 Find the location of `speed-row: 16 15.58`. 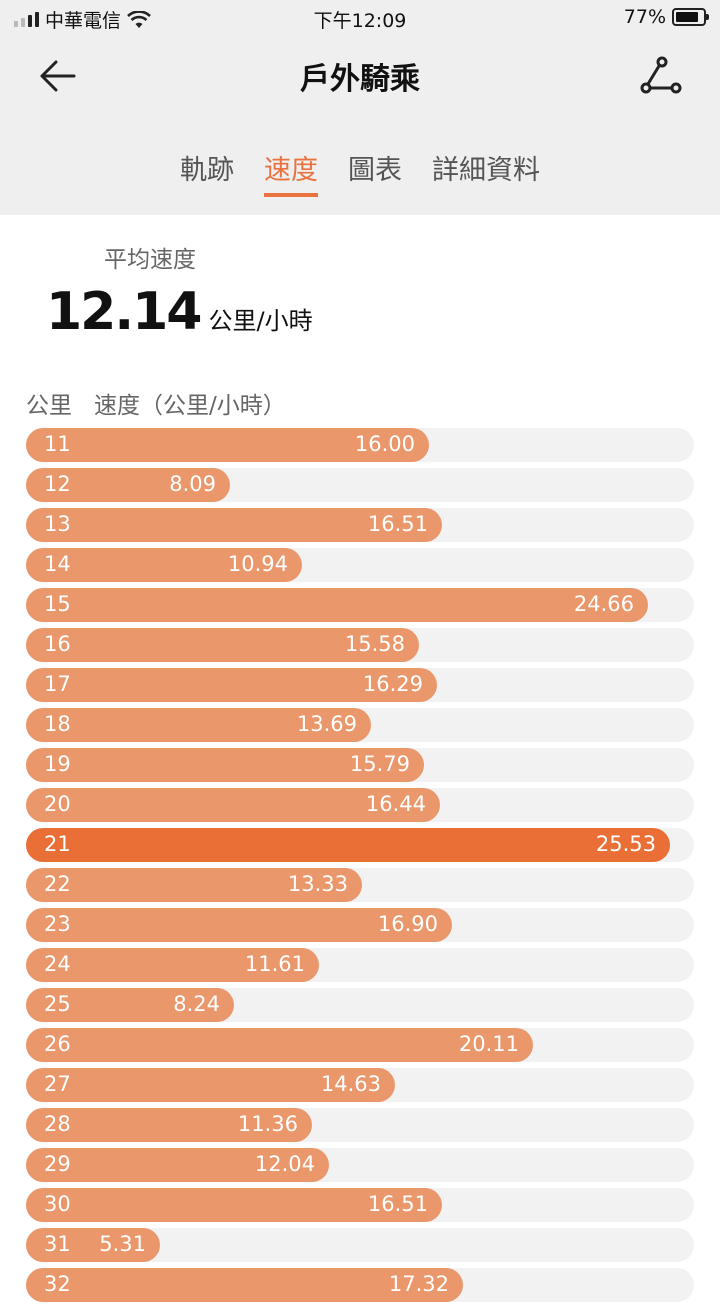

speed-row: 16 15.58 is located at coordinates (360, 645).